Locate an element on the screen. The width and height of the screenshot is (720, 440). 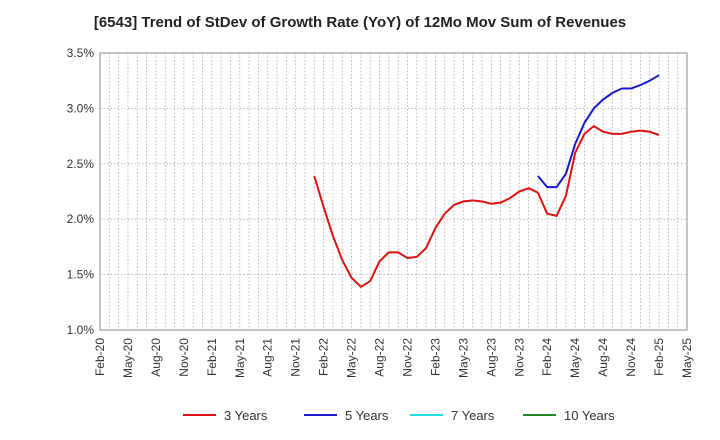
series-line is located at coordinates (598, 131).